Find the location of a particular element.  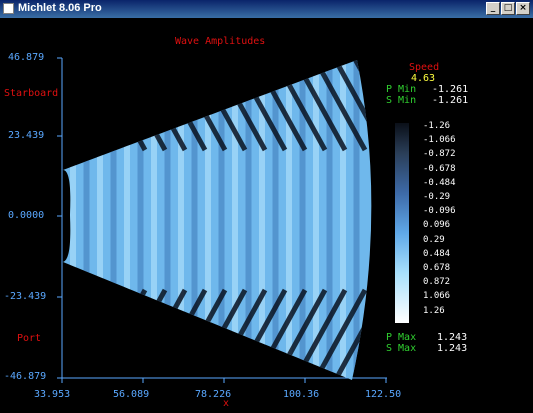

y-tick-label: 23.439 is located at coordinates (26, 135).